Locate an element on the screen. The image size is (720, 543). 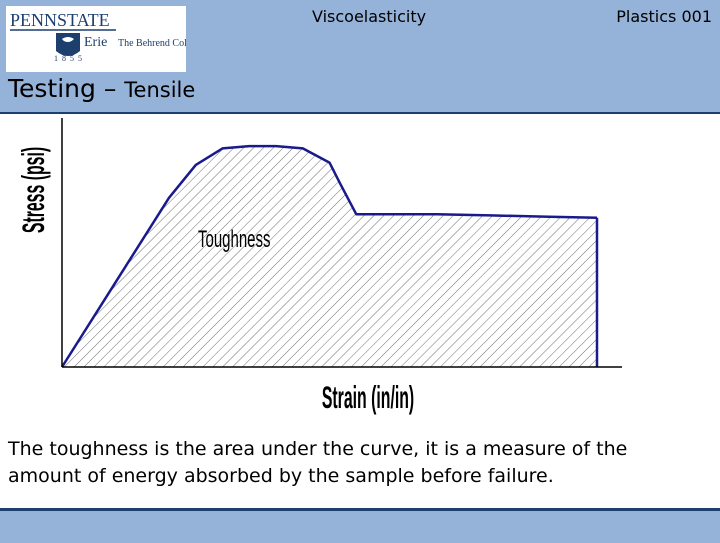
logo-year: 1855 is located at coordinates (70, 58).